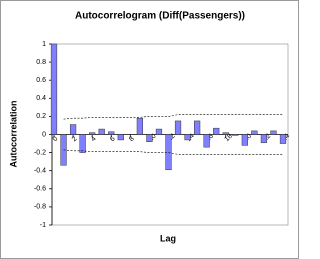  What do you see at coordinates (41, 80) in the screenshot?
I see `y-tick-label: 0.6` at bounding box center [41, 80].